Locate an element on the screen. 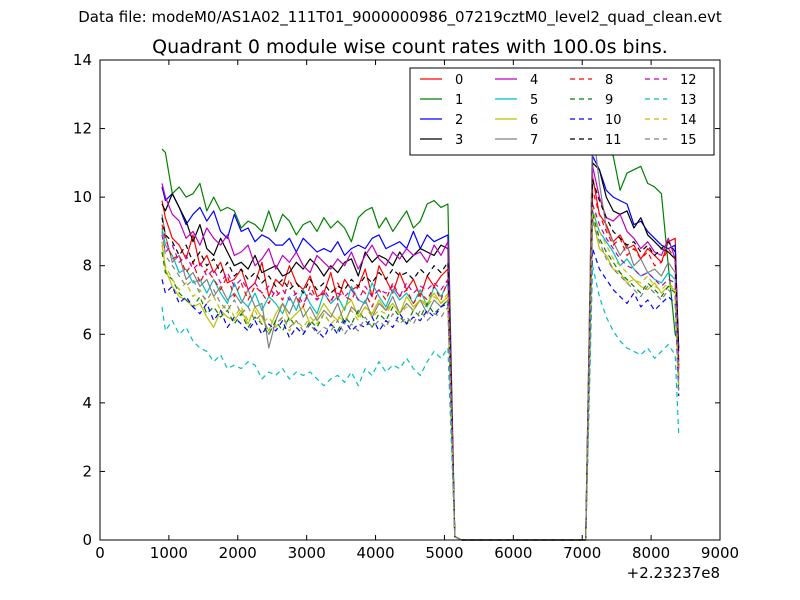  x-tick-label: 0 is located at coordinates (100, 553).